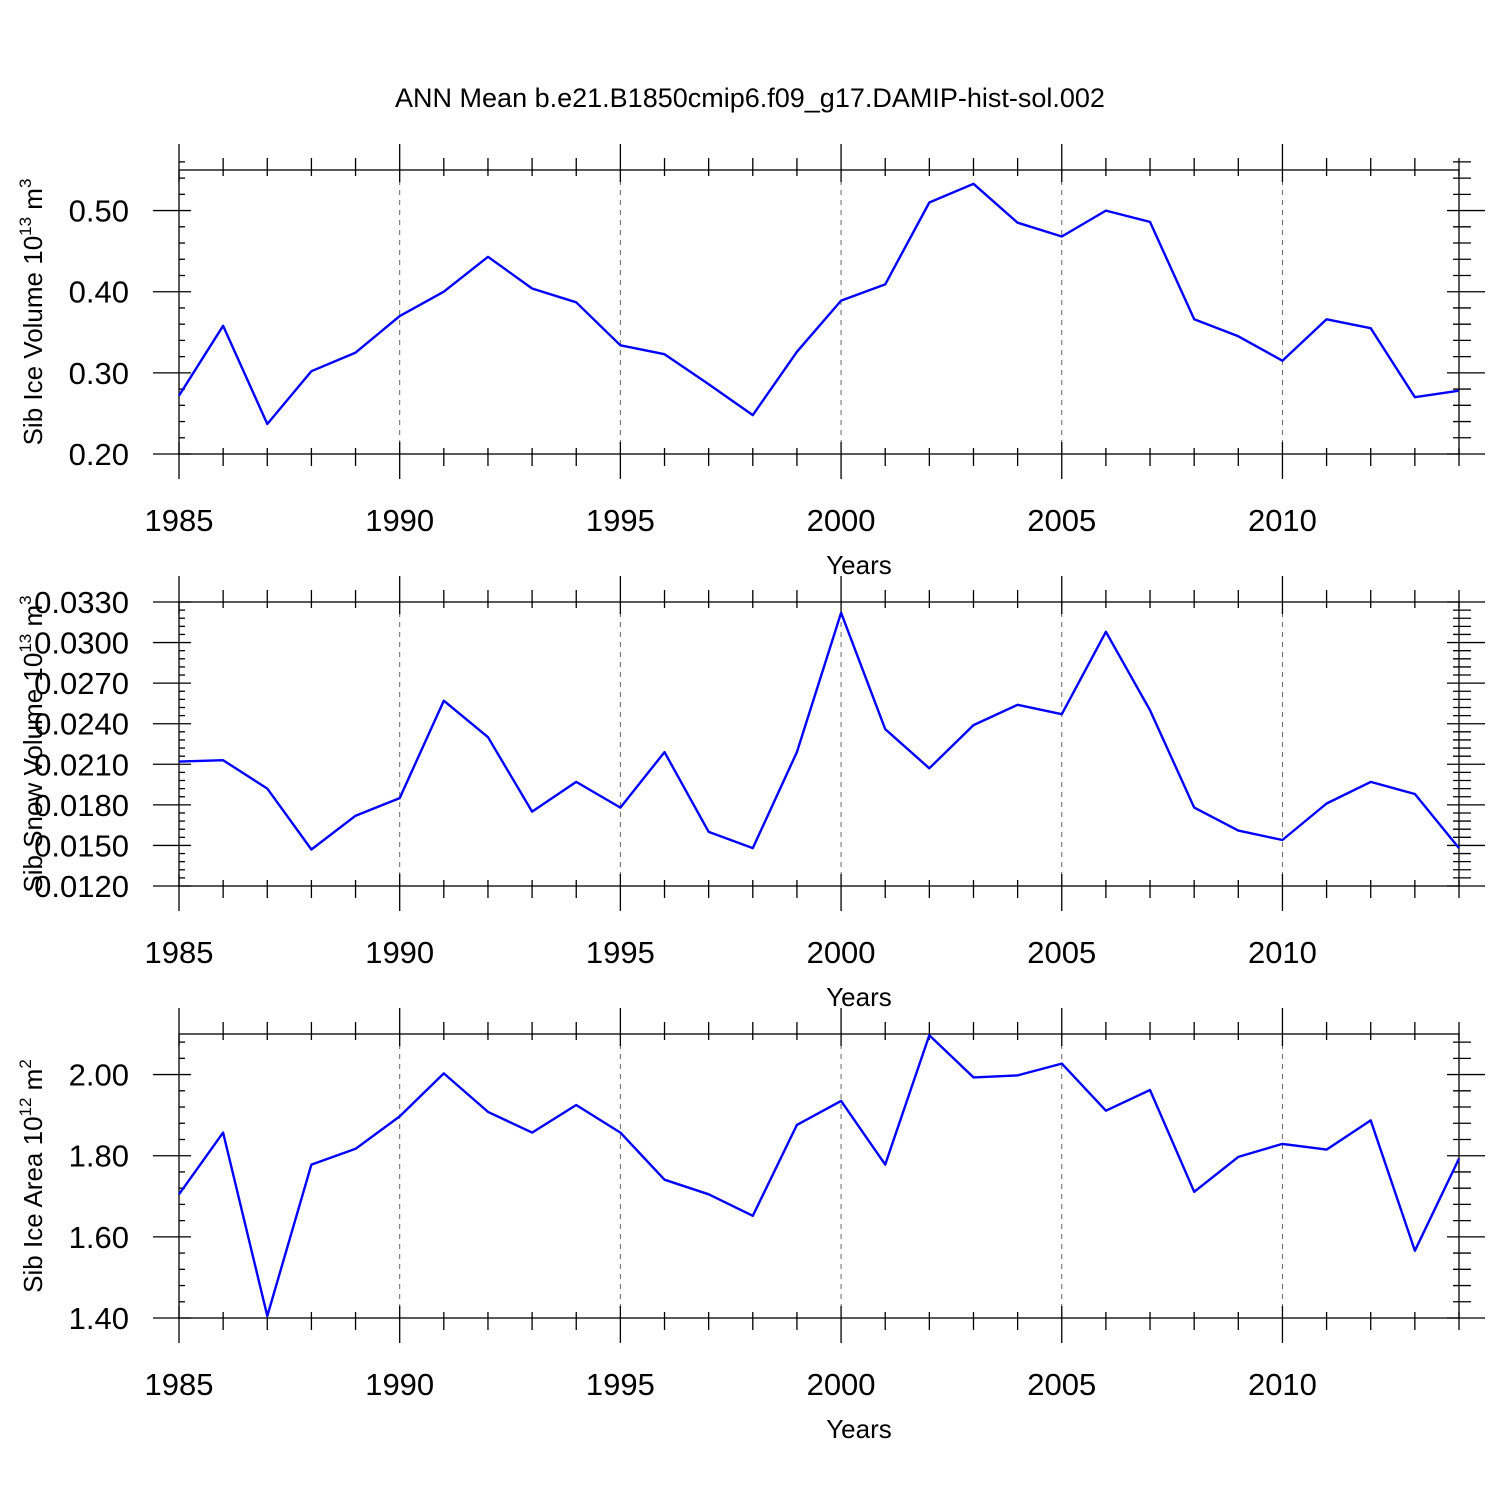 This screenshot has height=1500, width=1500. I want to click on y-tick-label: 0.0270, so click(81, 683).